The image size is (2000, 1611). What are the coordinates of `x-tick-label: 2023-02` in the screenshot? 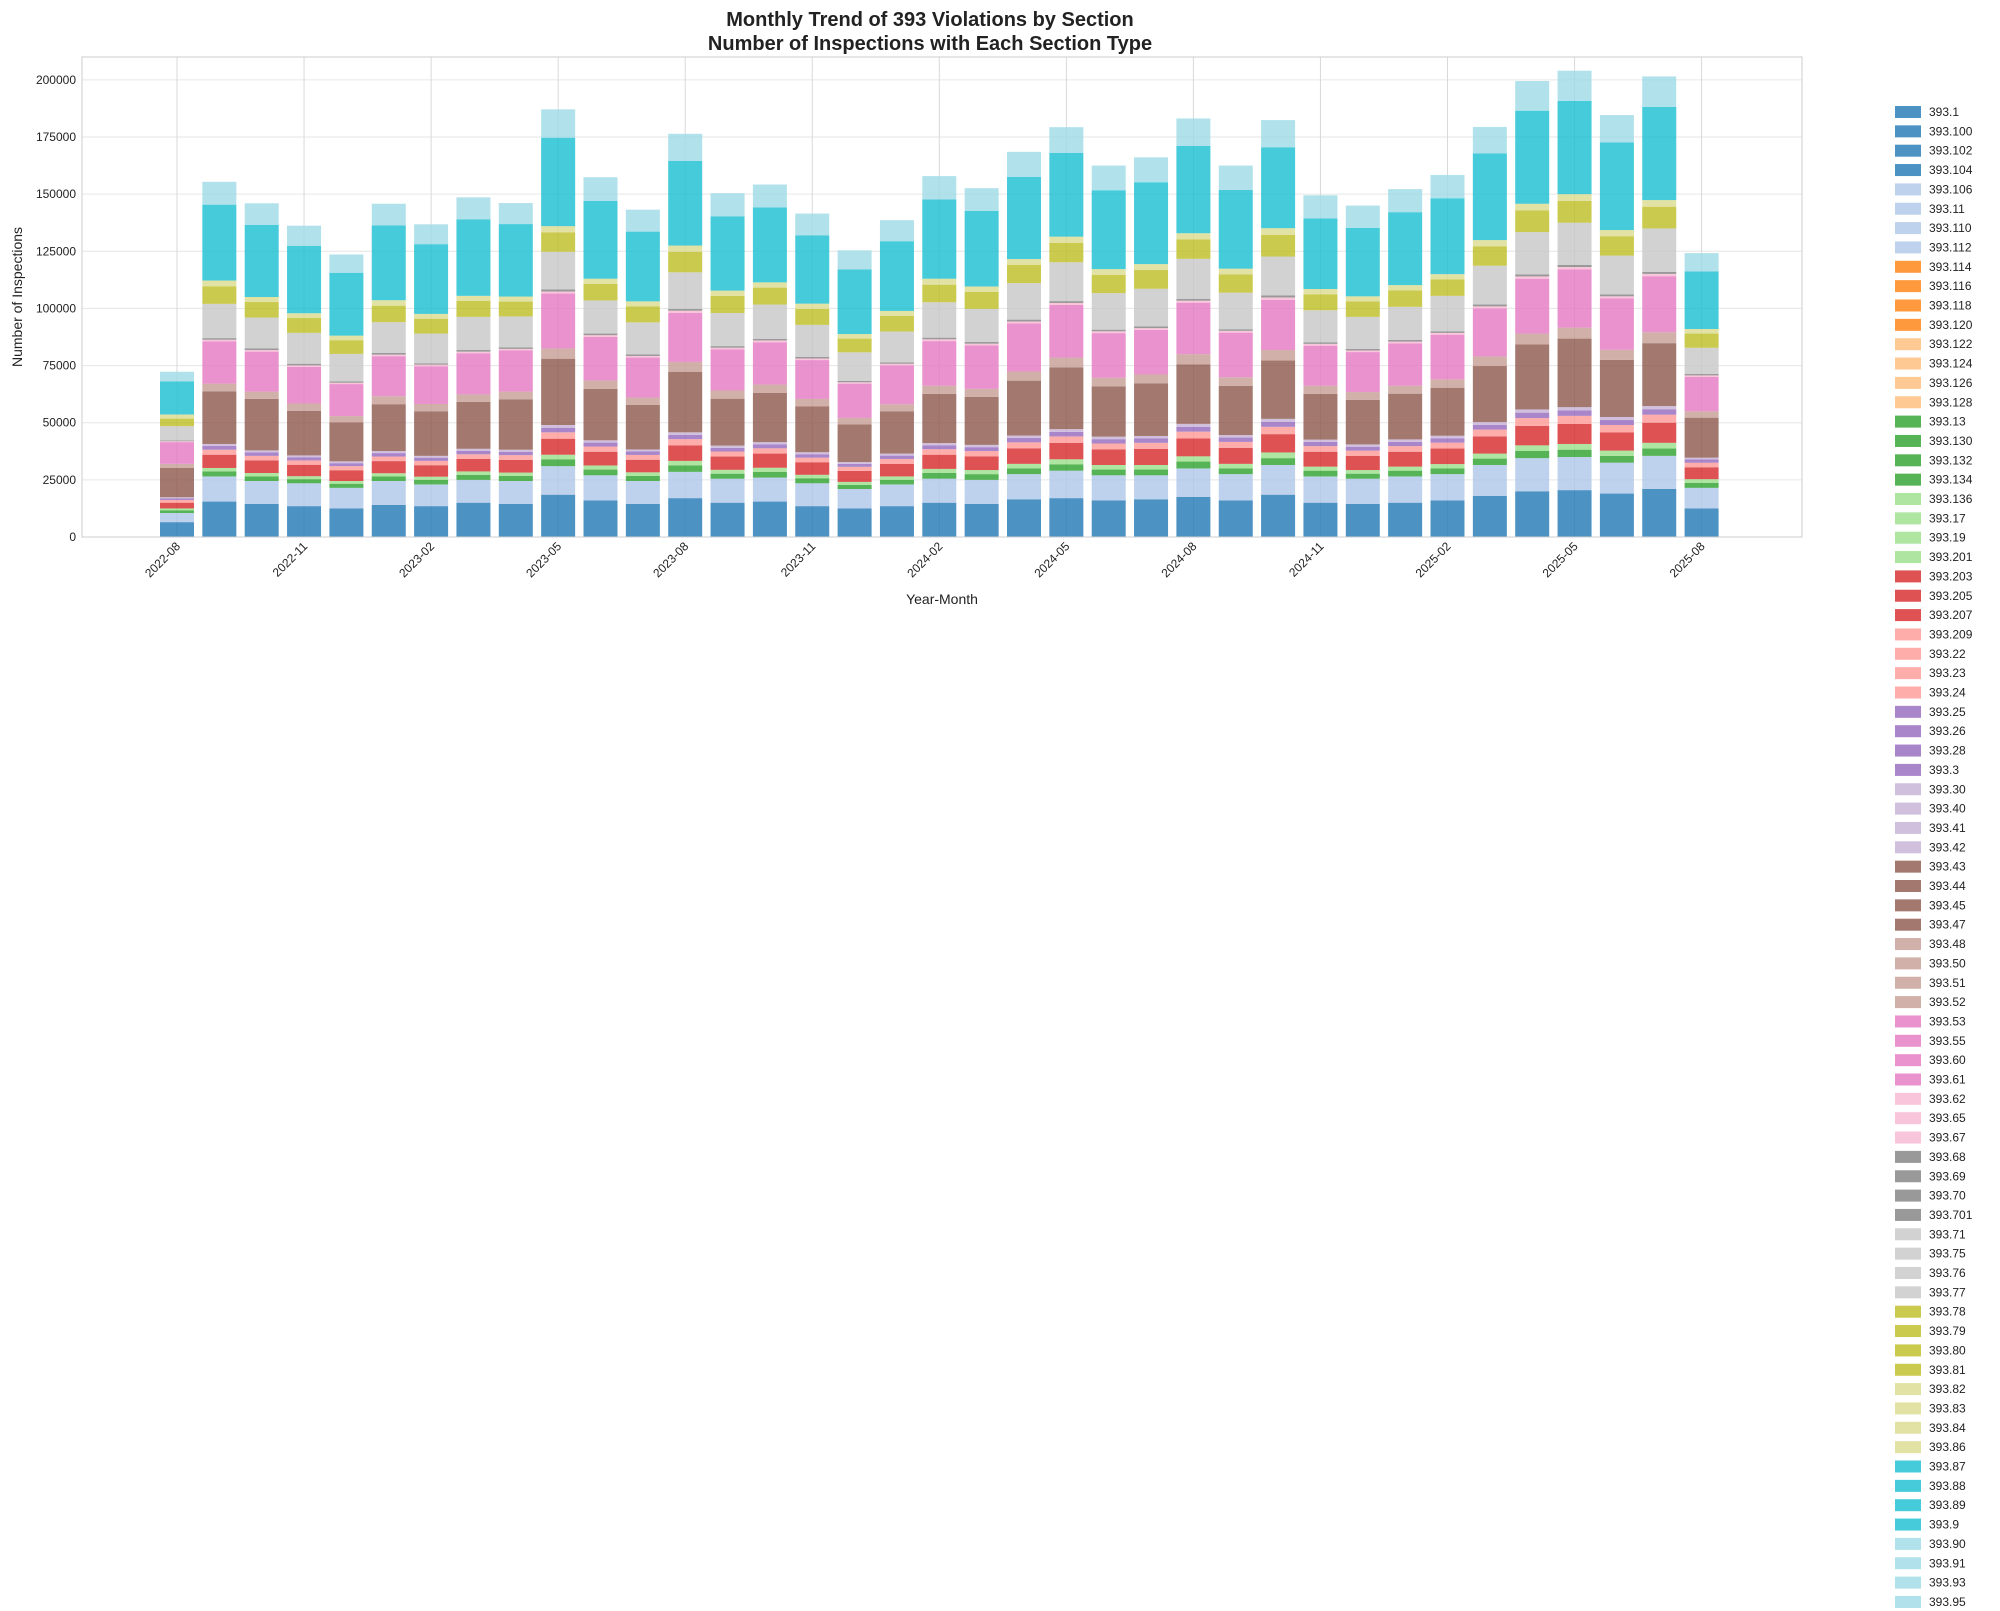 It's located at (416, 559).